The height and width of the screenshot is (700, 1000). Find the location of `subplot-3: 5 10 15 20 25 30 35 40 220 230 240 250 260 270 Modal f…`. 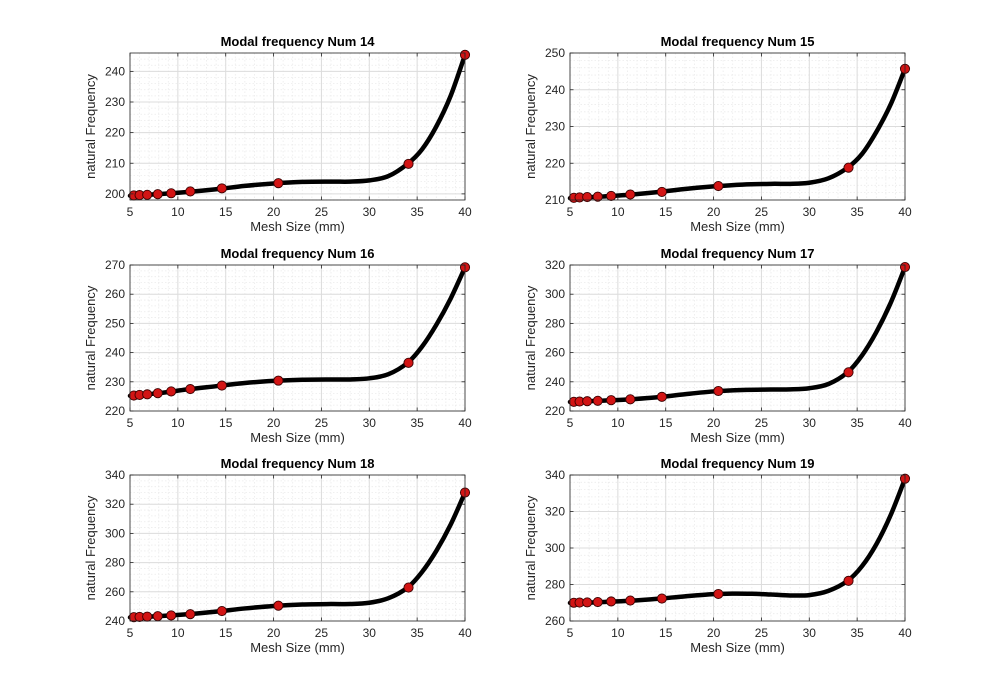

subplot-3: 5 10 15 20 25 30 35 40 220 230 240 250 260 270 Modal f… is located at coordinates (277, 345).